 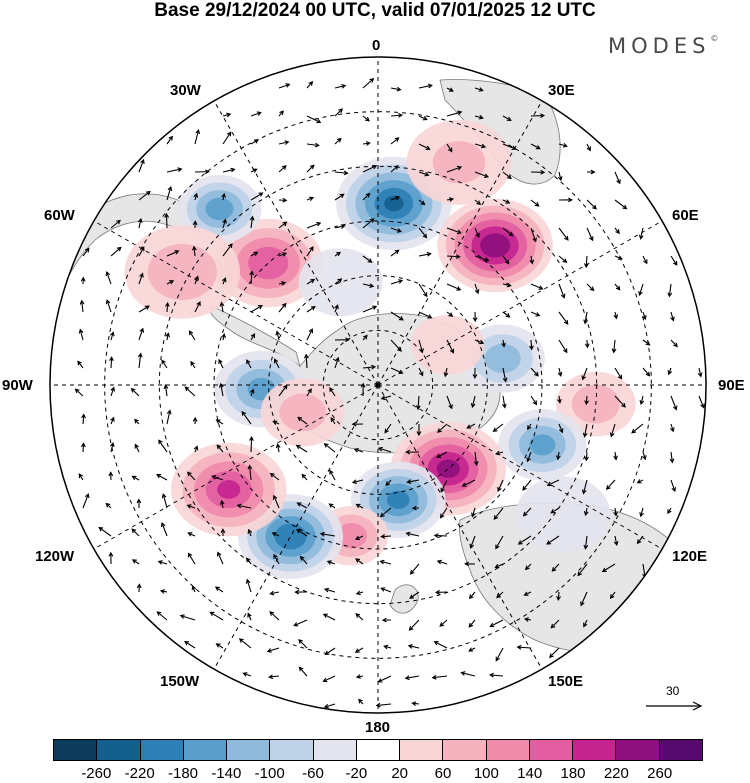 What do you see at coordinates (302, 412) in the screenshot?
I see `anomaly-contour` at bounding box center [302, 412].